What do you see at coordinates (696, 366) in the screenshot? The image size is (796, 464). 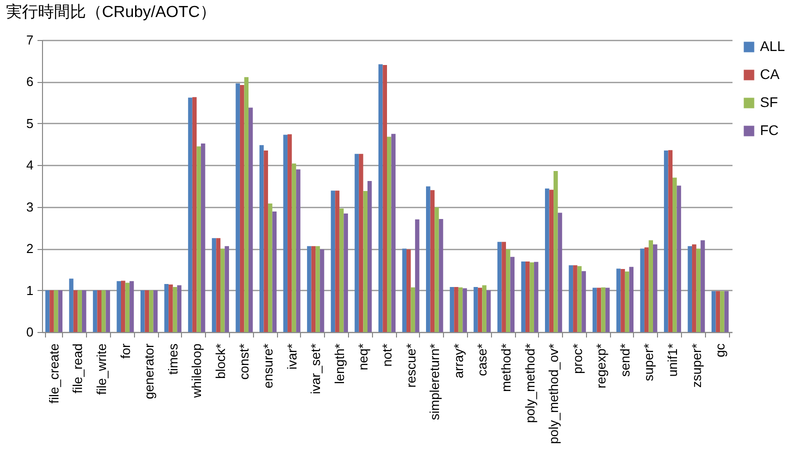 I see `x-tick-label: zsuper*` at bounding box center [696, 366].